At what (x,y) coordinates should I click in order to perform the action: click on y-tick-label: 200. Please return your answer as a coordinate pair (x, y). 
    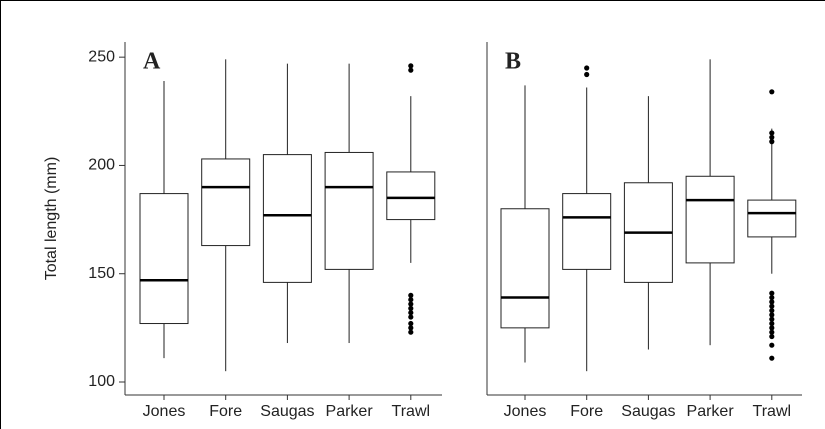
    Looking at the image, I should click on (101, 165).